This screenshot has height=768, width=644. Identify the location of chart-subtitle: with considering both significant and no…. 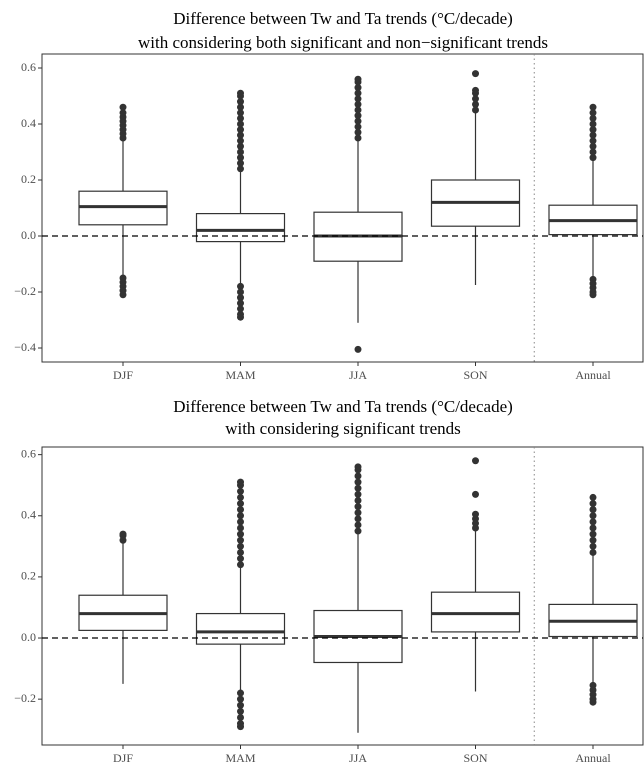
(343, 42).